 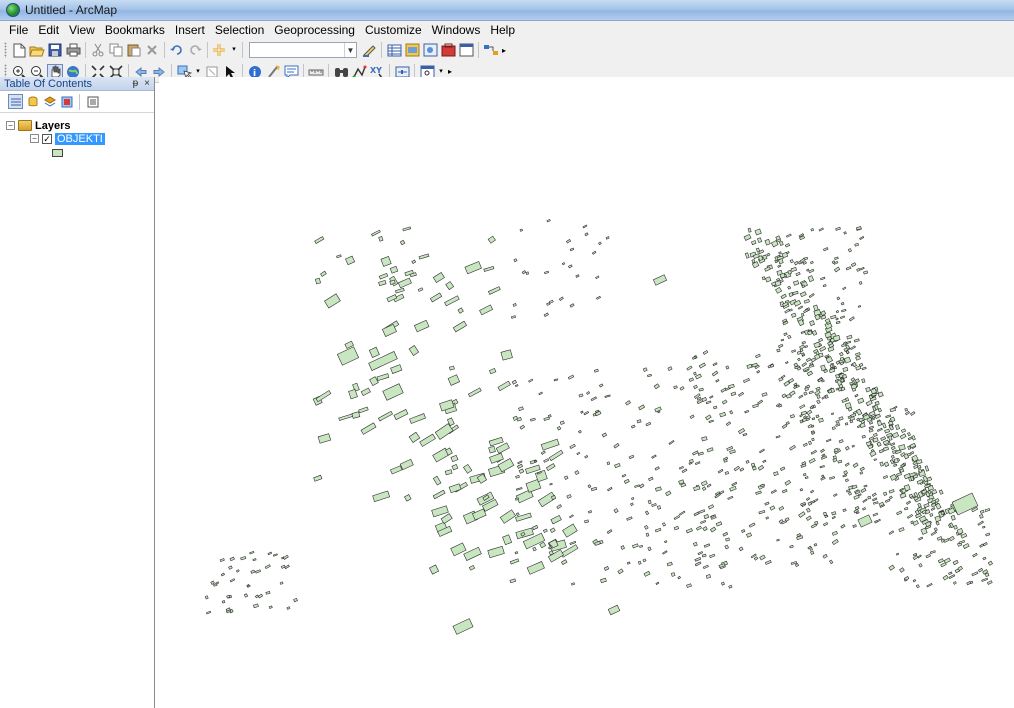 What do you see at coordinates (116, 50) in the screenshot?
I see `copy-icon` at bounding box center [116, 50].